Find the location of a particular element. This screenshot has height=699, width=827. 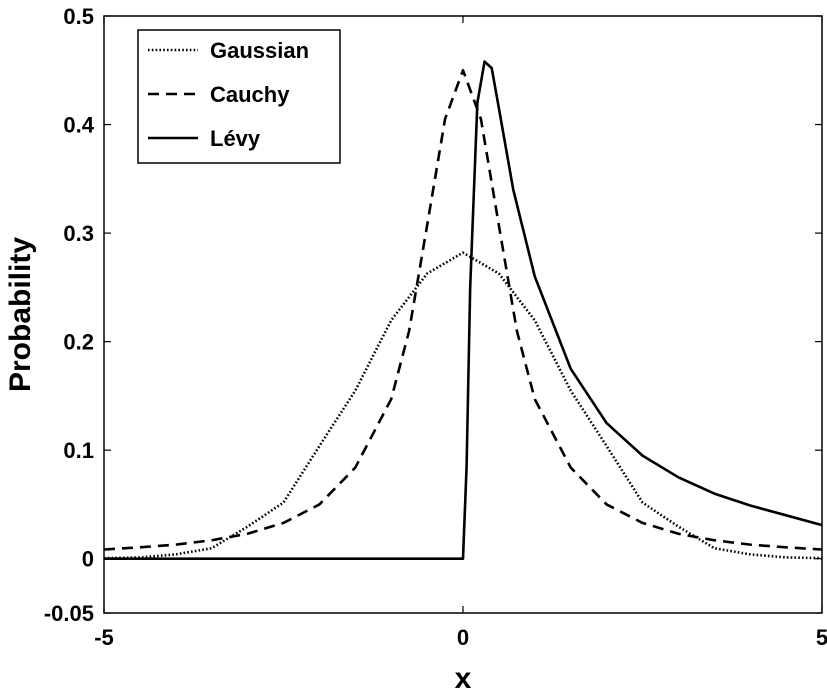

legend-label-2: Lévy is located at coordinates (235, 138).